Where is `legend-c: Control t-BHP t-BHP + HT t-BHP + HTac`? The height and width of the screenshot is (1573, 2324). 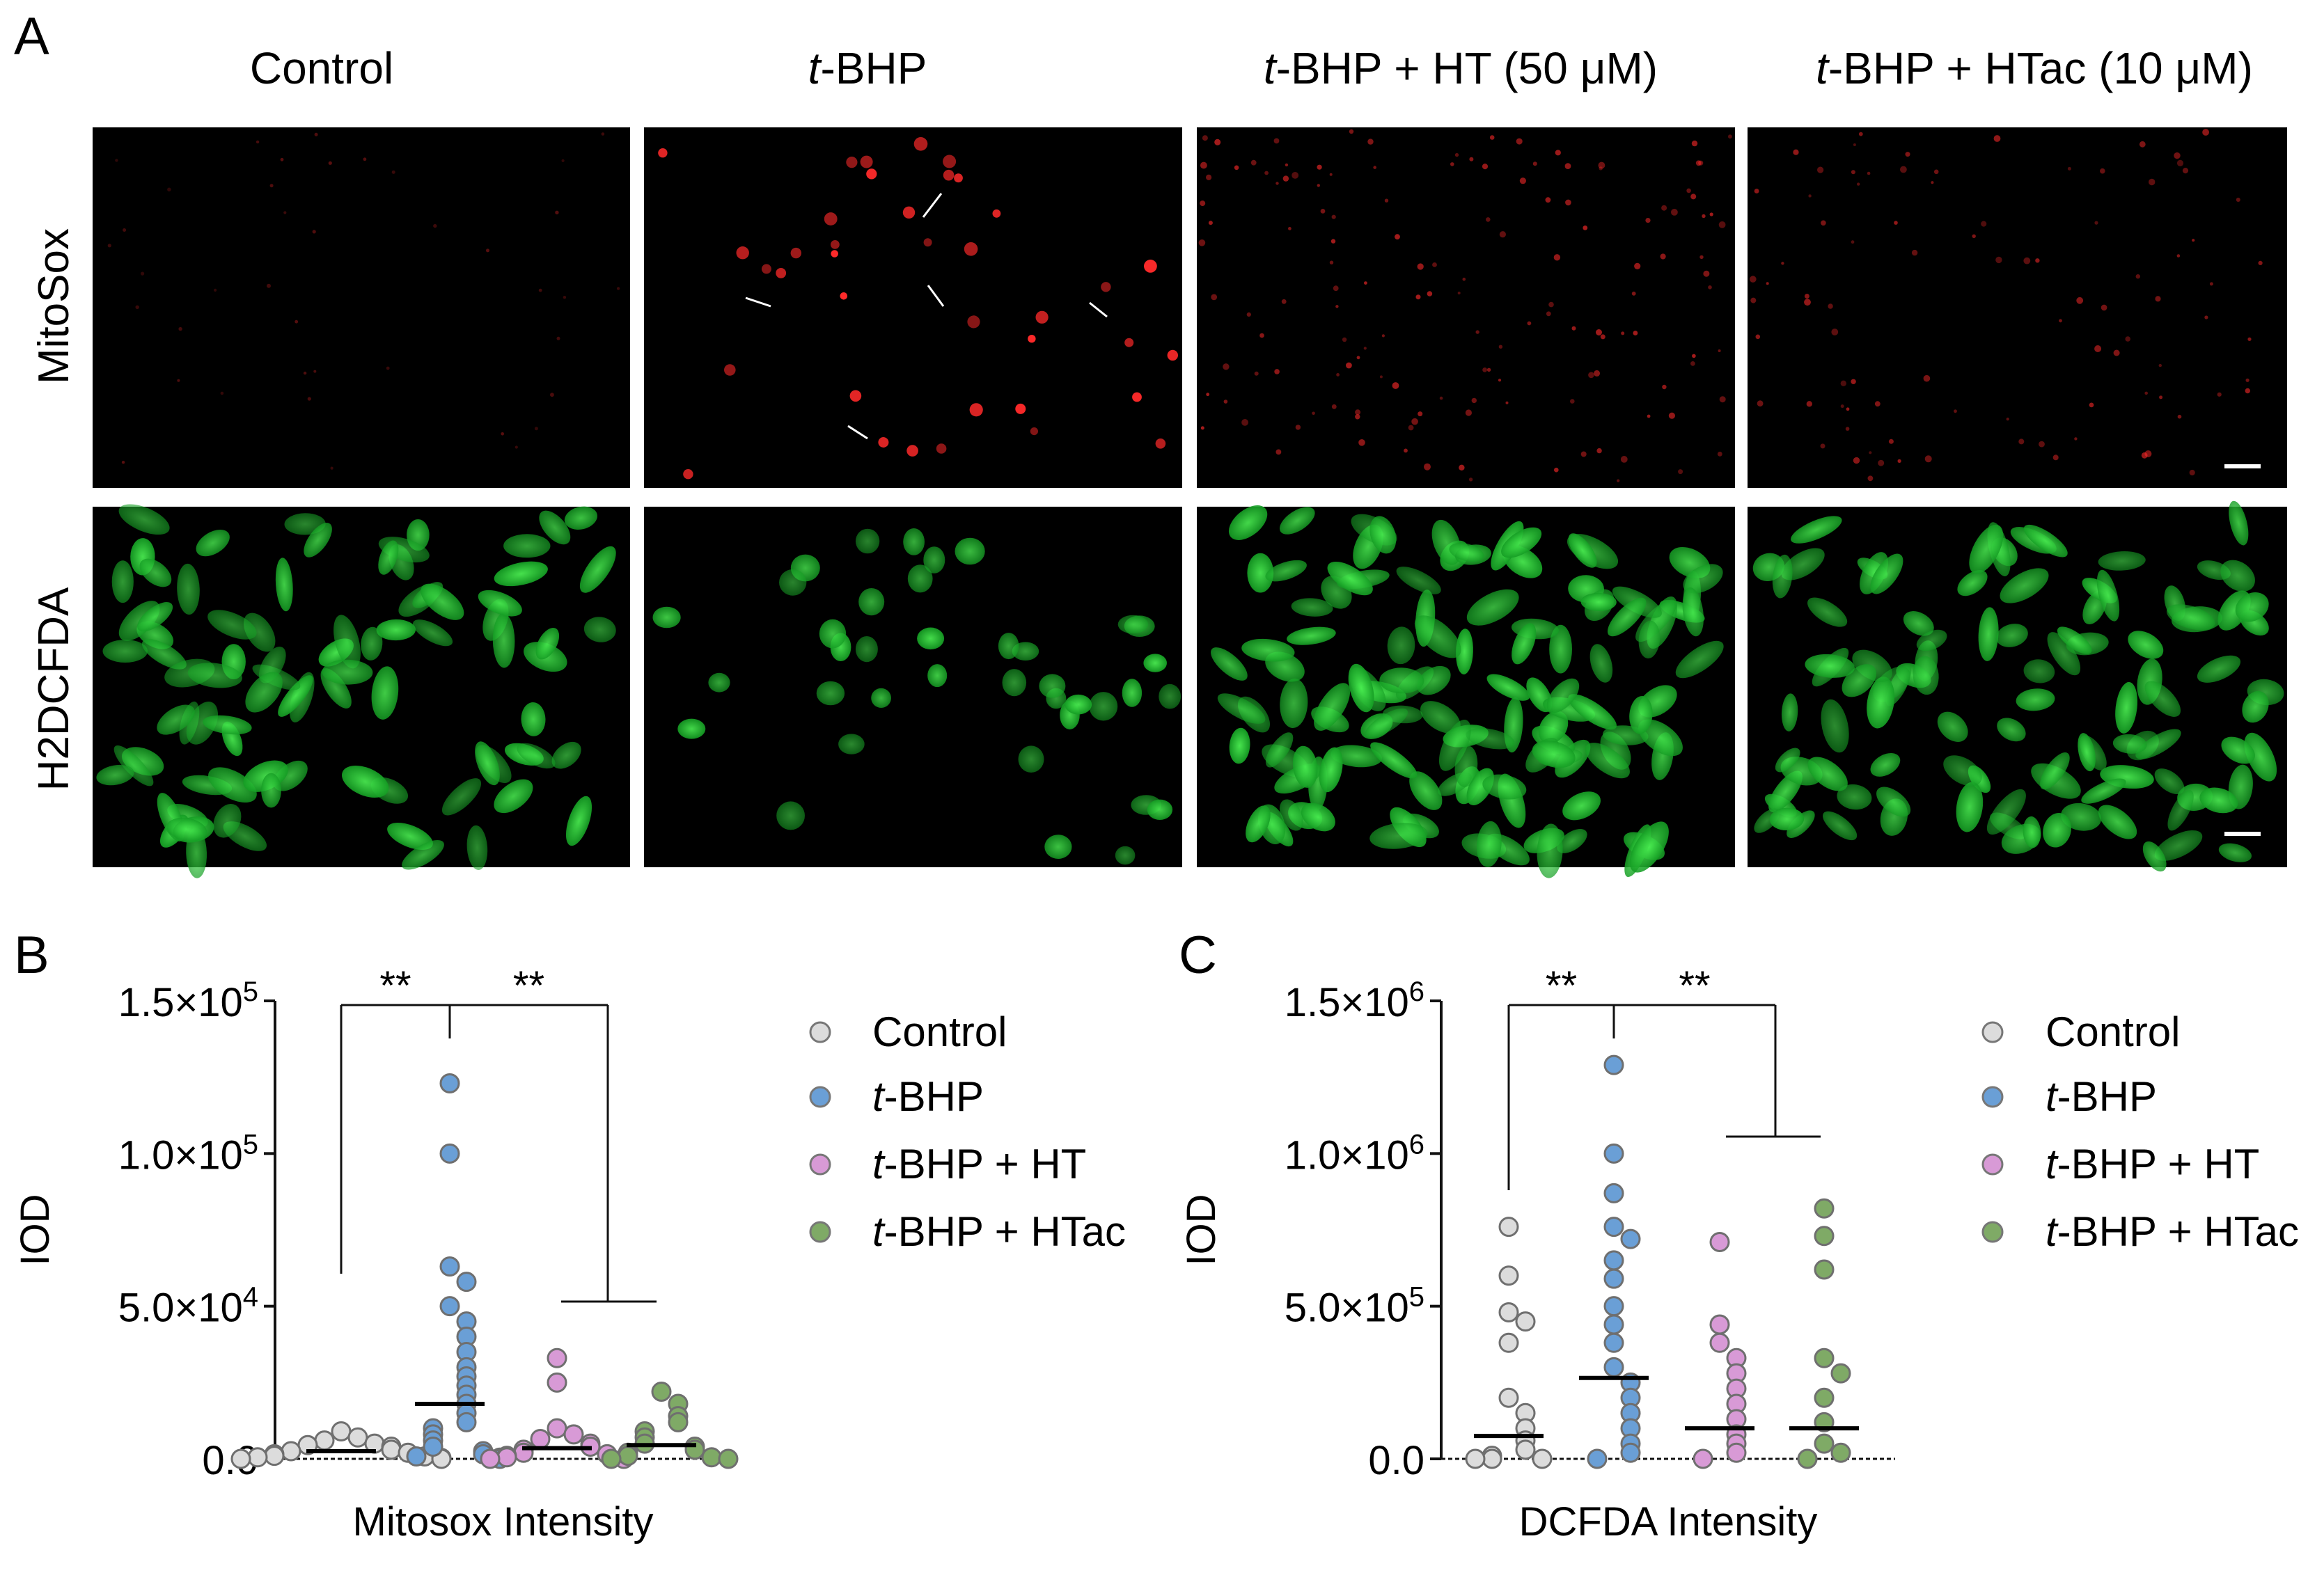
legend-c: Control t-BHP t-BHP + HT t-BHP + HTac is located at coordinates (2140, 1132).